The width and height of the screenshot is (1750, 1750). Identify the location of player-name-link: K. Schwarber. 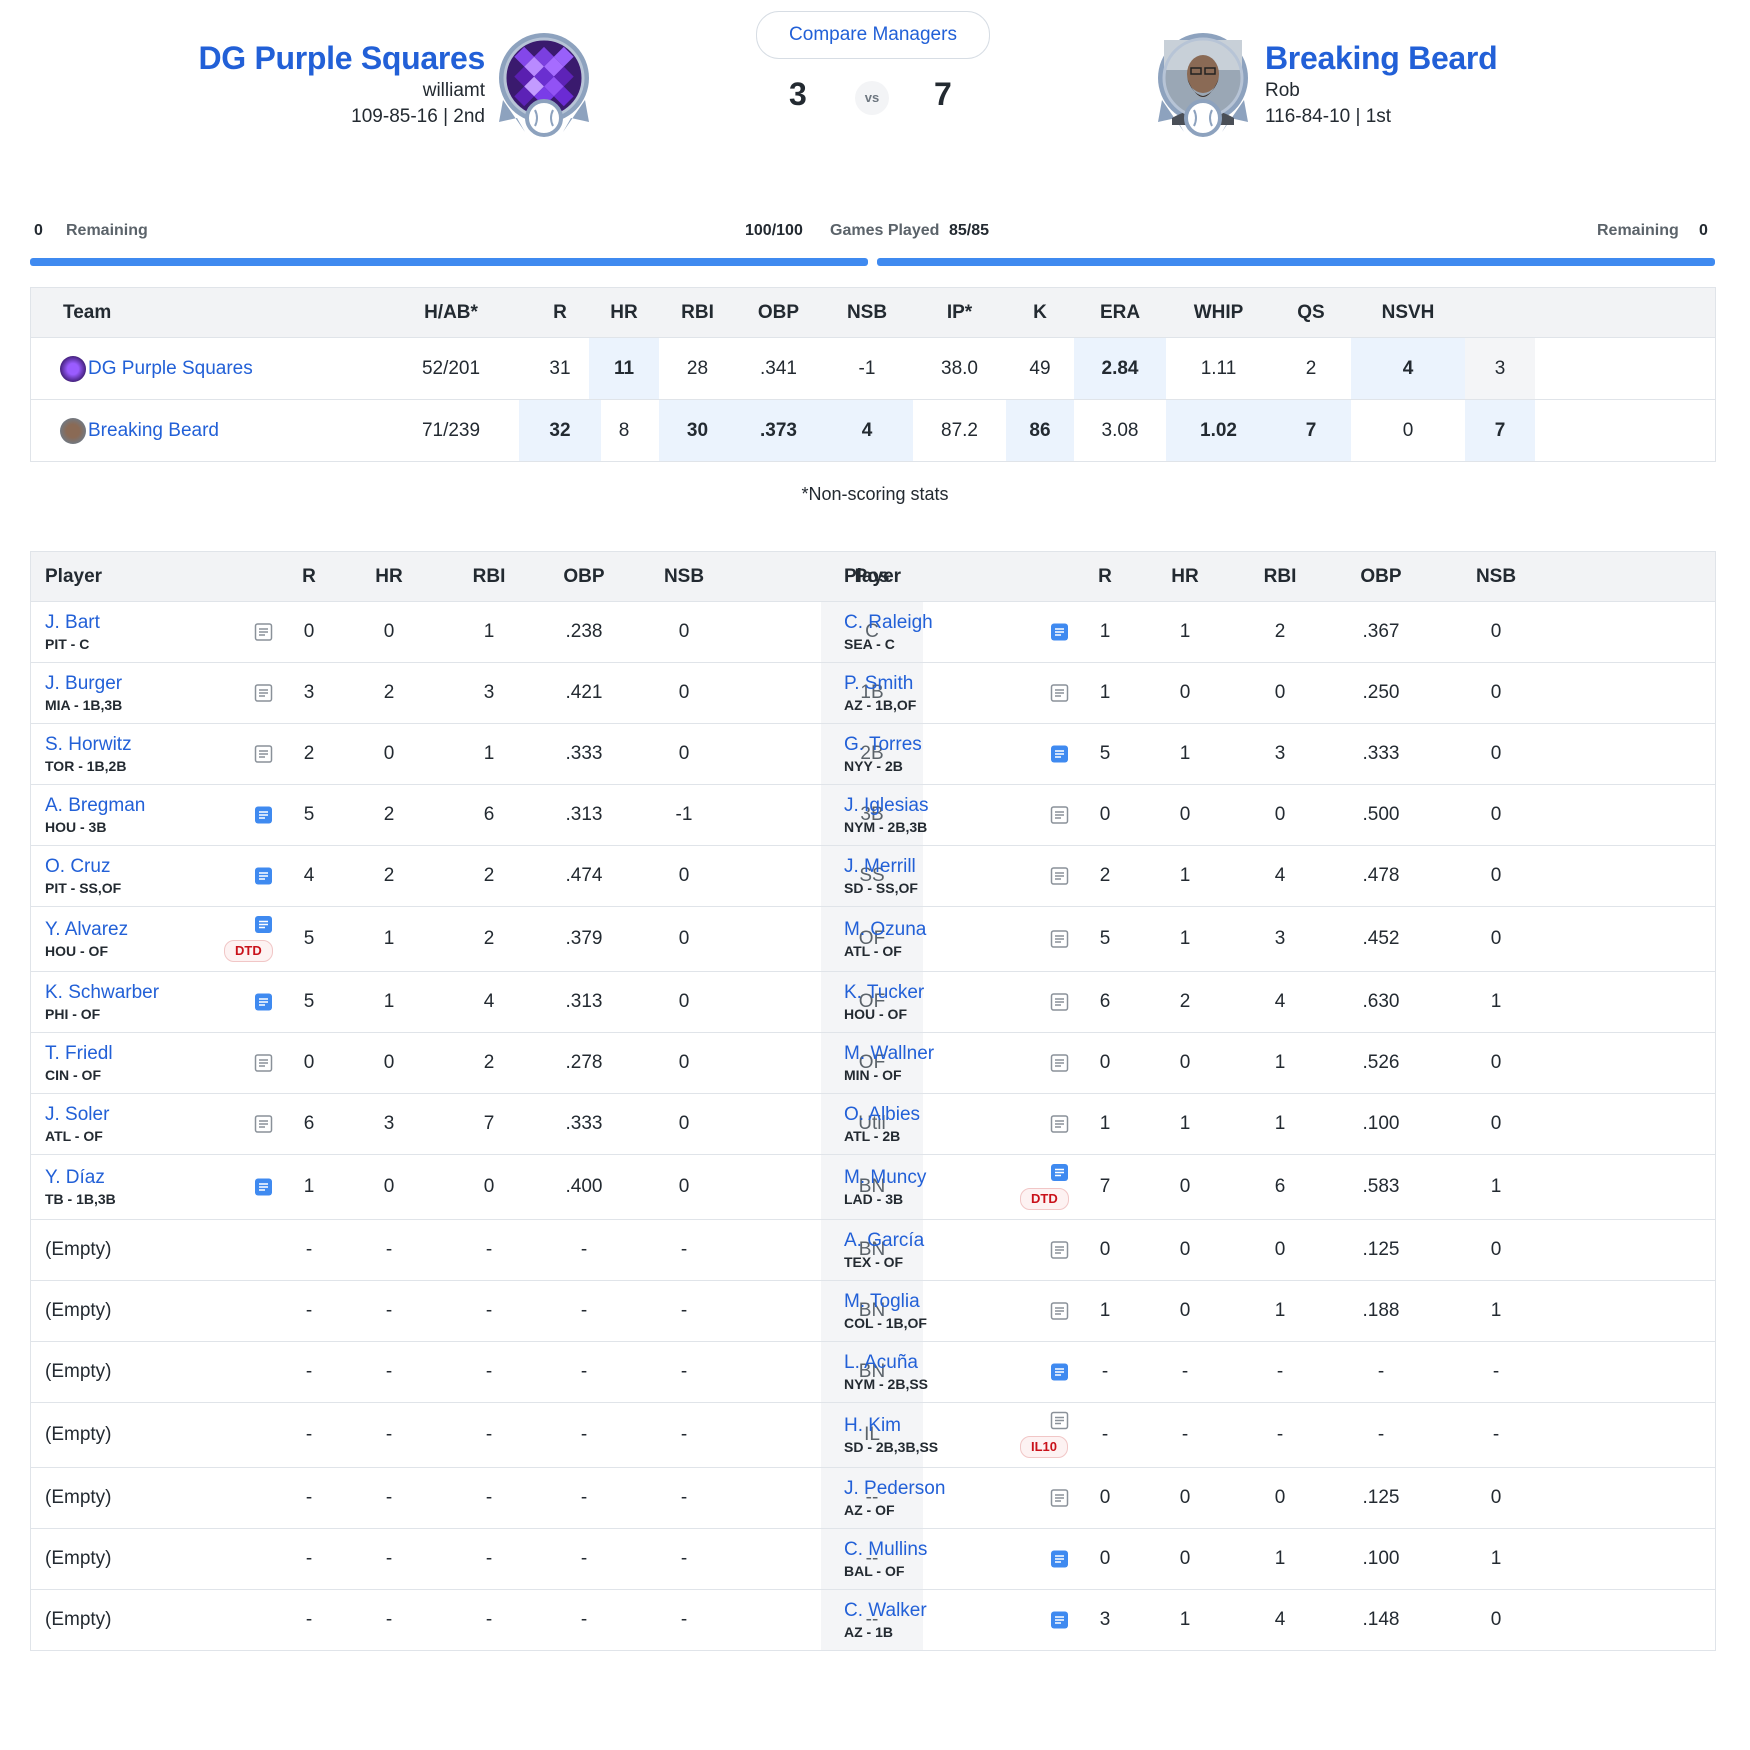
(102, 992).